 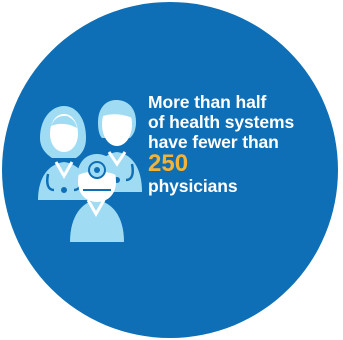 What do you see at coordinates (117, 146) in the screenshot?
I see `male-doctor-icon` at bounding box center [117, 146].